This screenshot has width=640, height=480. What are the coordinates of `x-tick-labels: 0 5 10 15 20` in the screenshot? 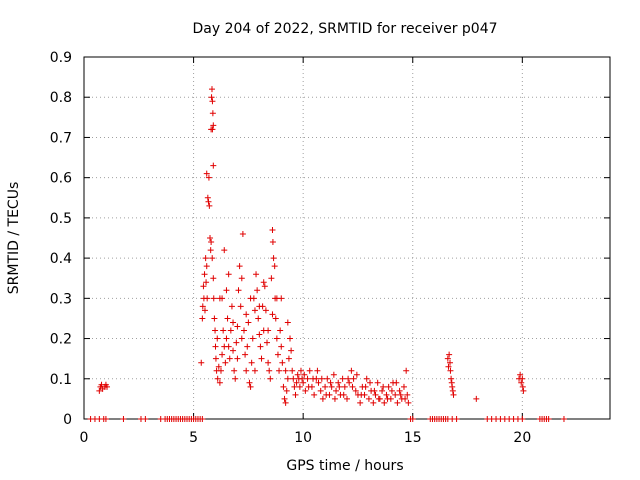 It's located at (306, 438).